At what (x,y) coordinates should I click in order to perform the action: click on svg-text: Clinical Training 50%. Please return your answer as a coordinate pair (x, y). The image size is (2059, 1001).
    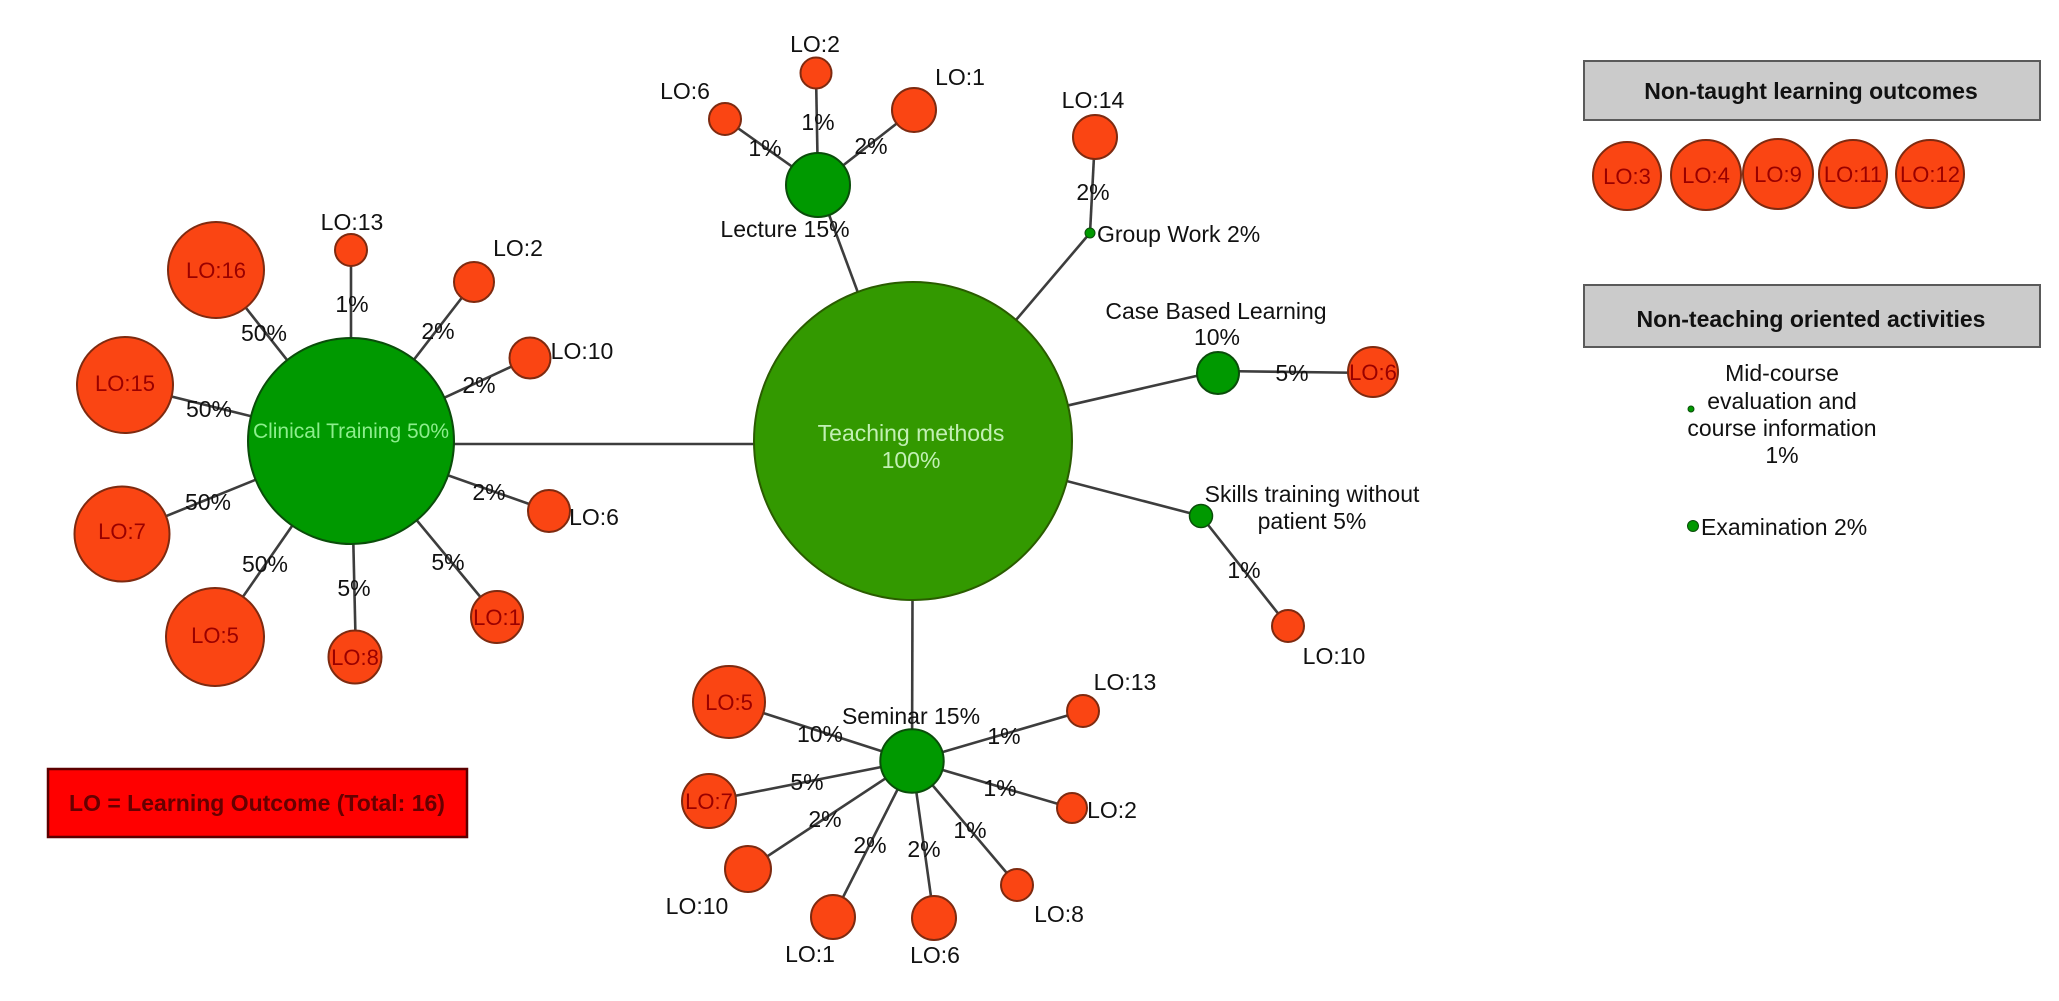
    Looking at the image, I should click on (351, 431).